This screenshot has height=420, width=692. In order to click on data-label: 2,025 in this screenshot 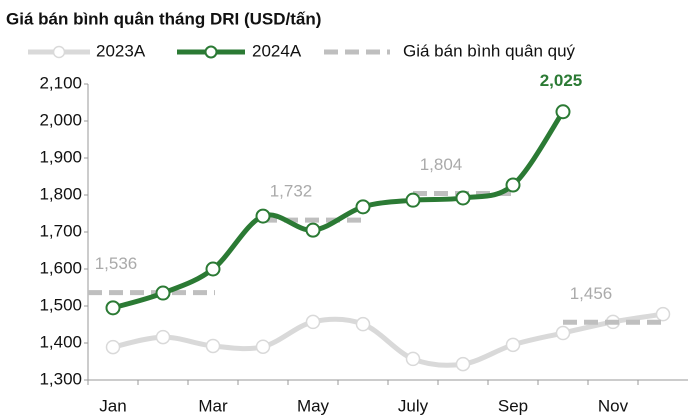, I will do `click(561, 80)`.